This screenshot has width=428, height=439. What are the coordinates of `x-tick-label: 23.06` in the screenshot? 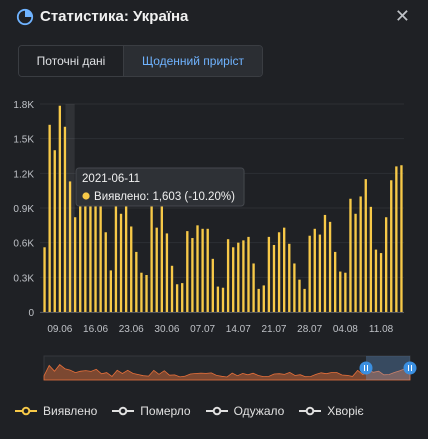 It's located at (131, 329).